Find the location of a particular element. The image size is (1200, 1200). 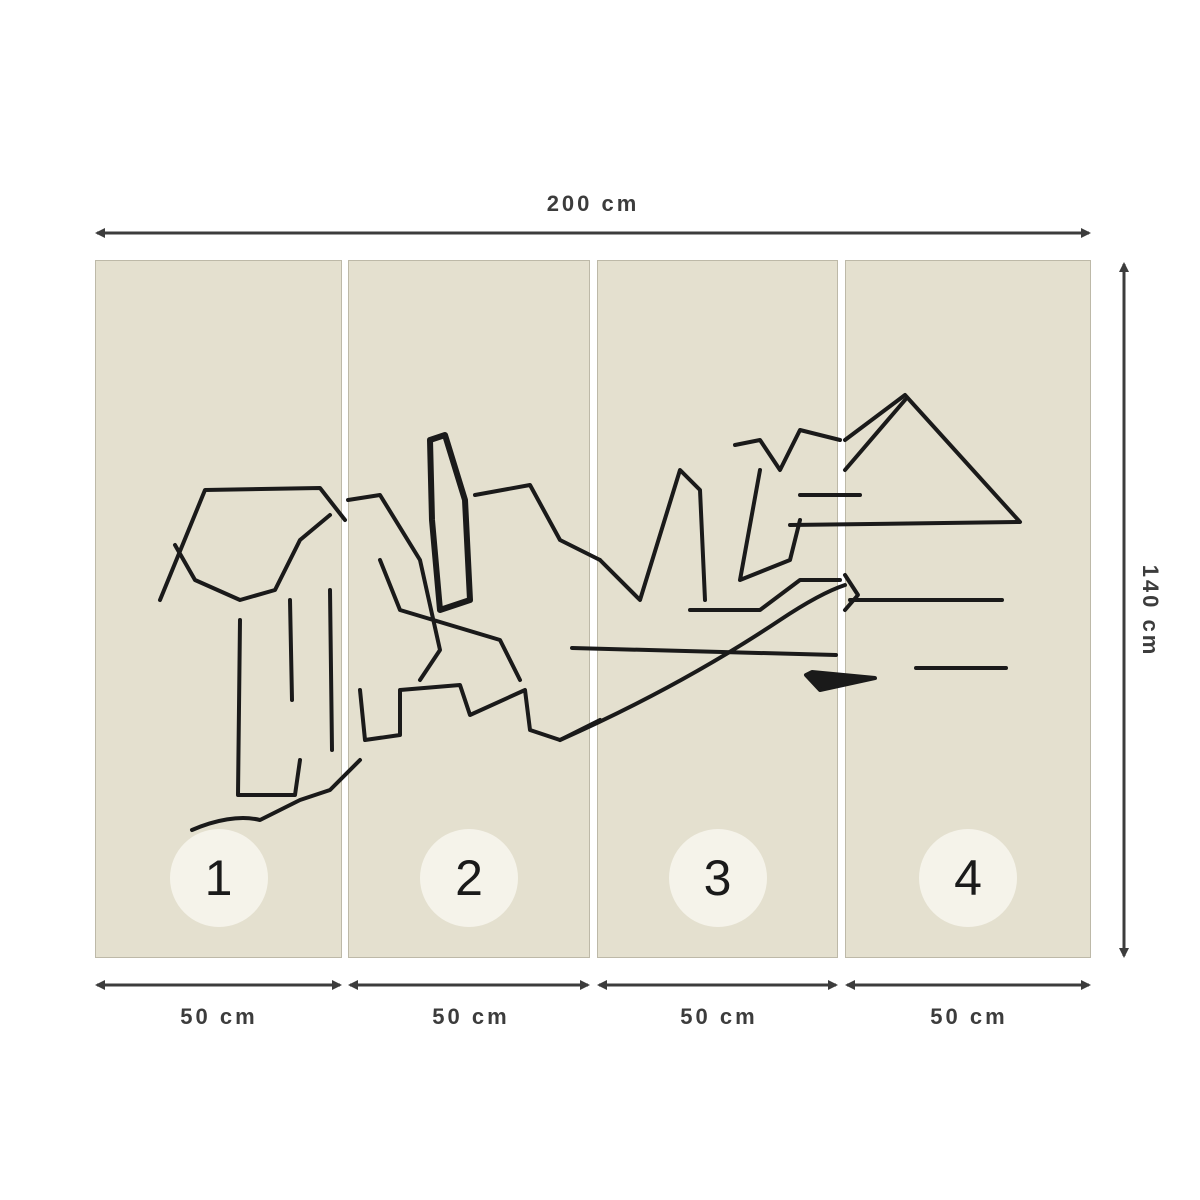

panel-2: 2 is located at coordinates (469, 609).